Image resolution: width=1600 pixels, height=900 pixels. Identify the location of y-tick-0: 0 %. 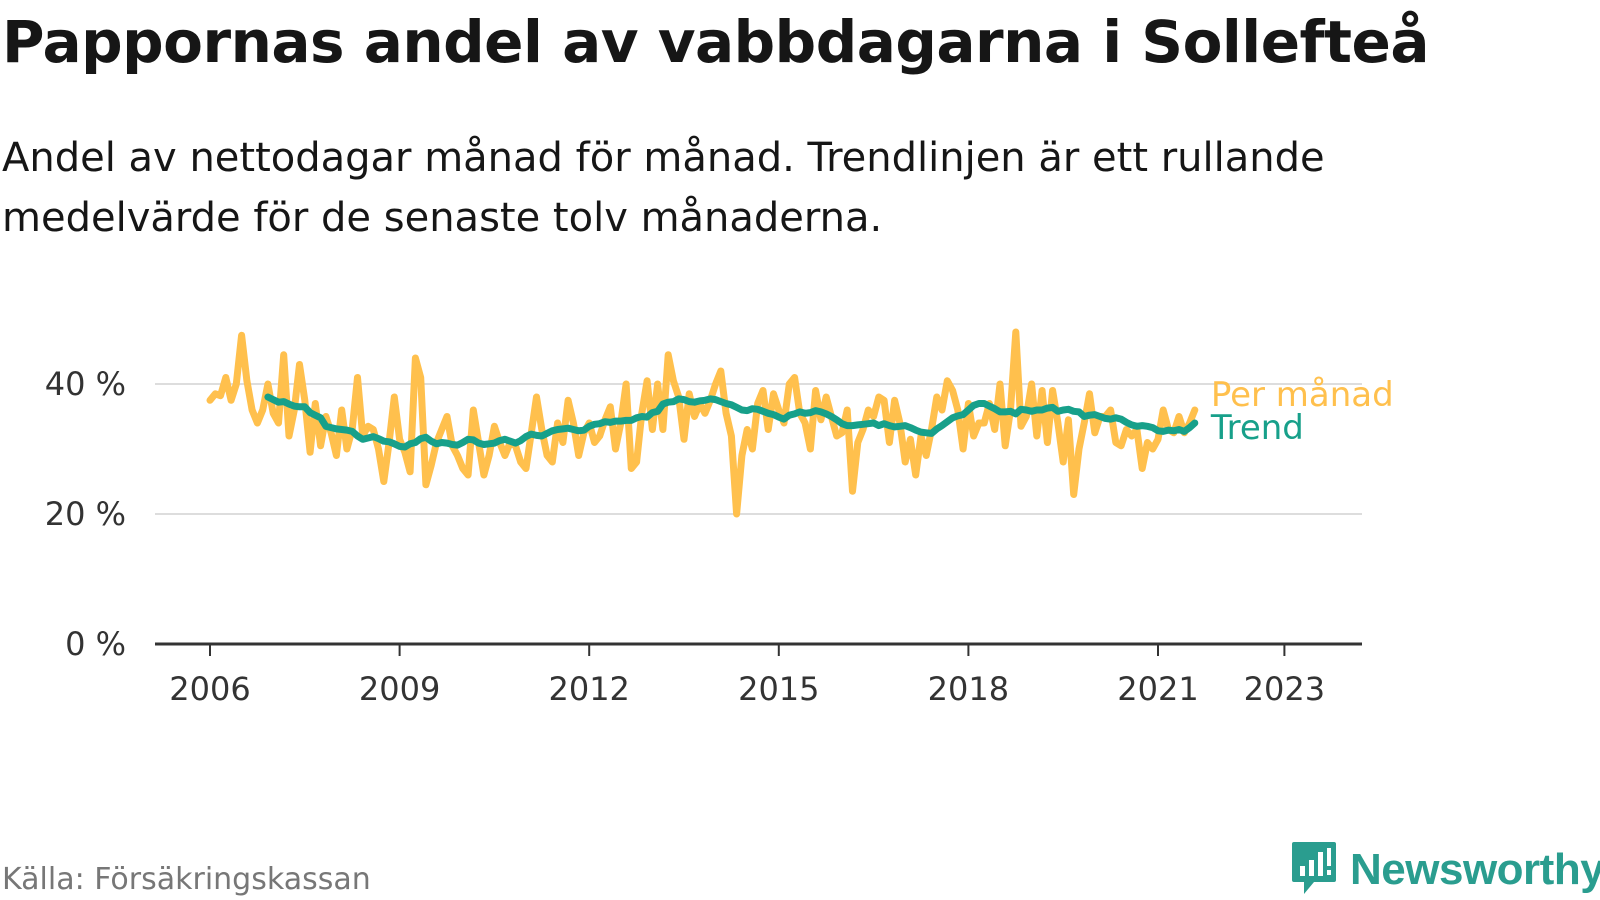
(95, 644).